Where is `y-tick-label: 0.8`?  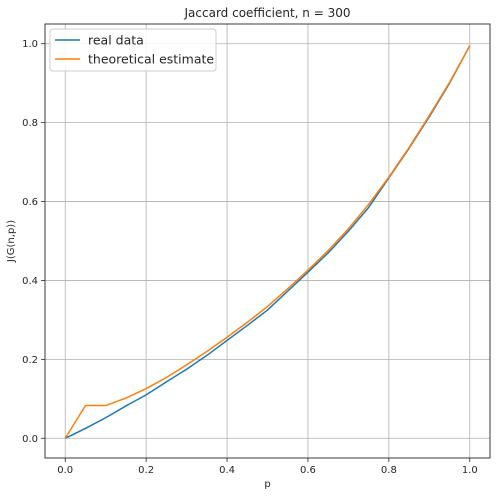
y-tick-label: 0.8 is located at coordinates (30, 123).